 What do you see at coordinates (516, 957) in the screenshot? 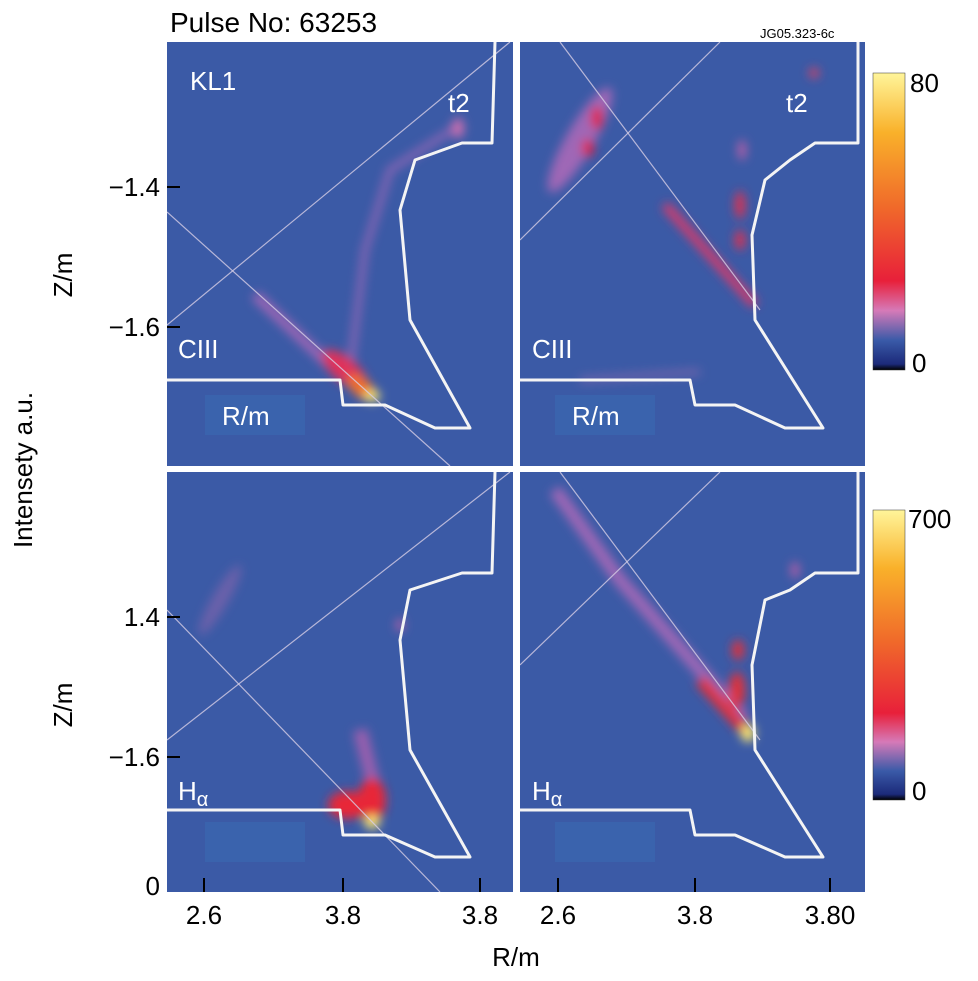
I see `x-axis-label: R/m` at bounding box center [516, 957].